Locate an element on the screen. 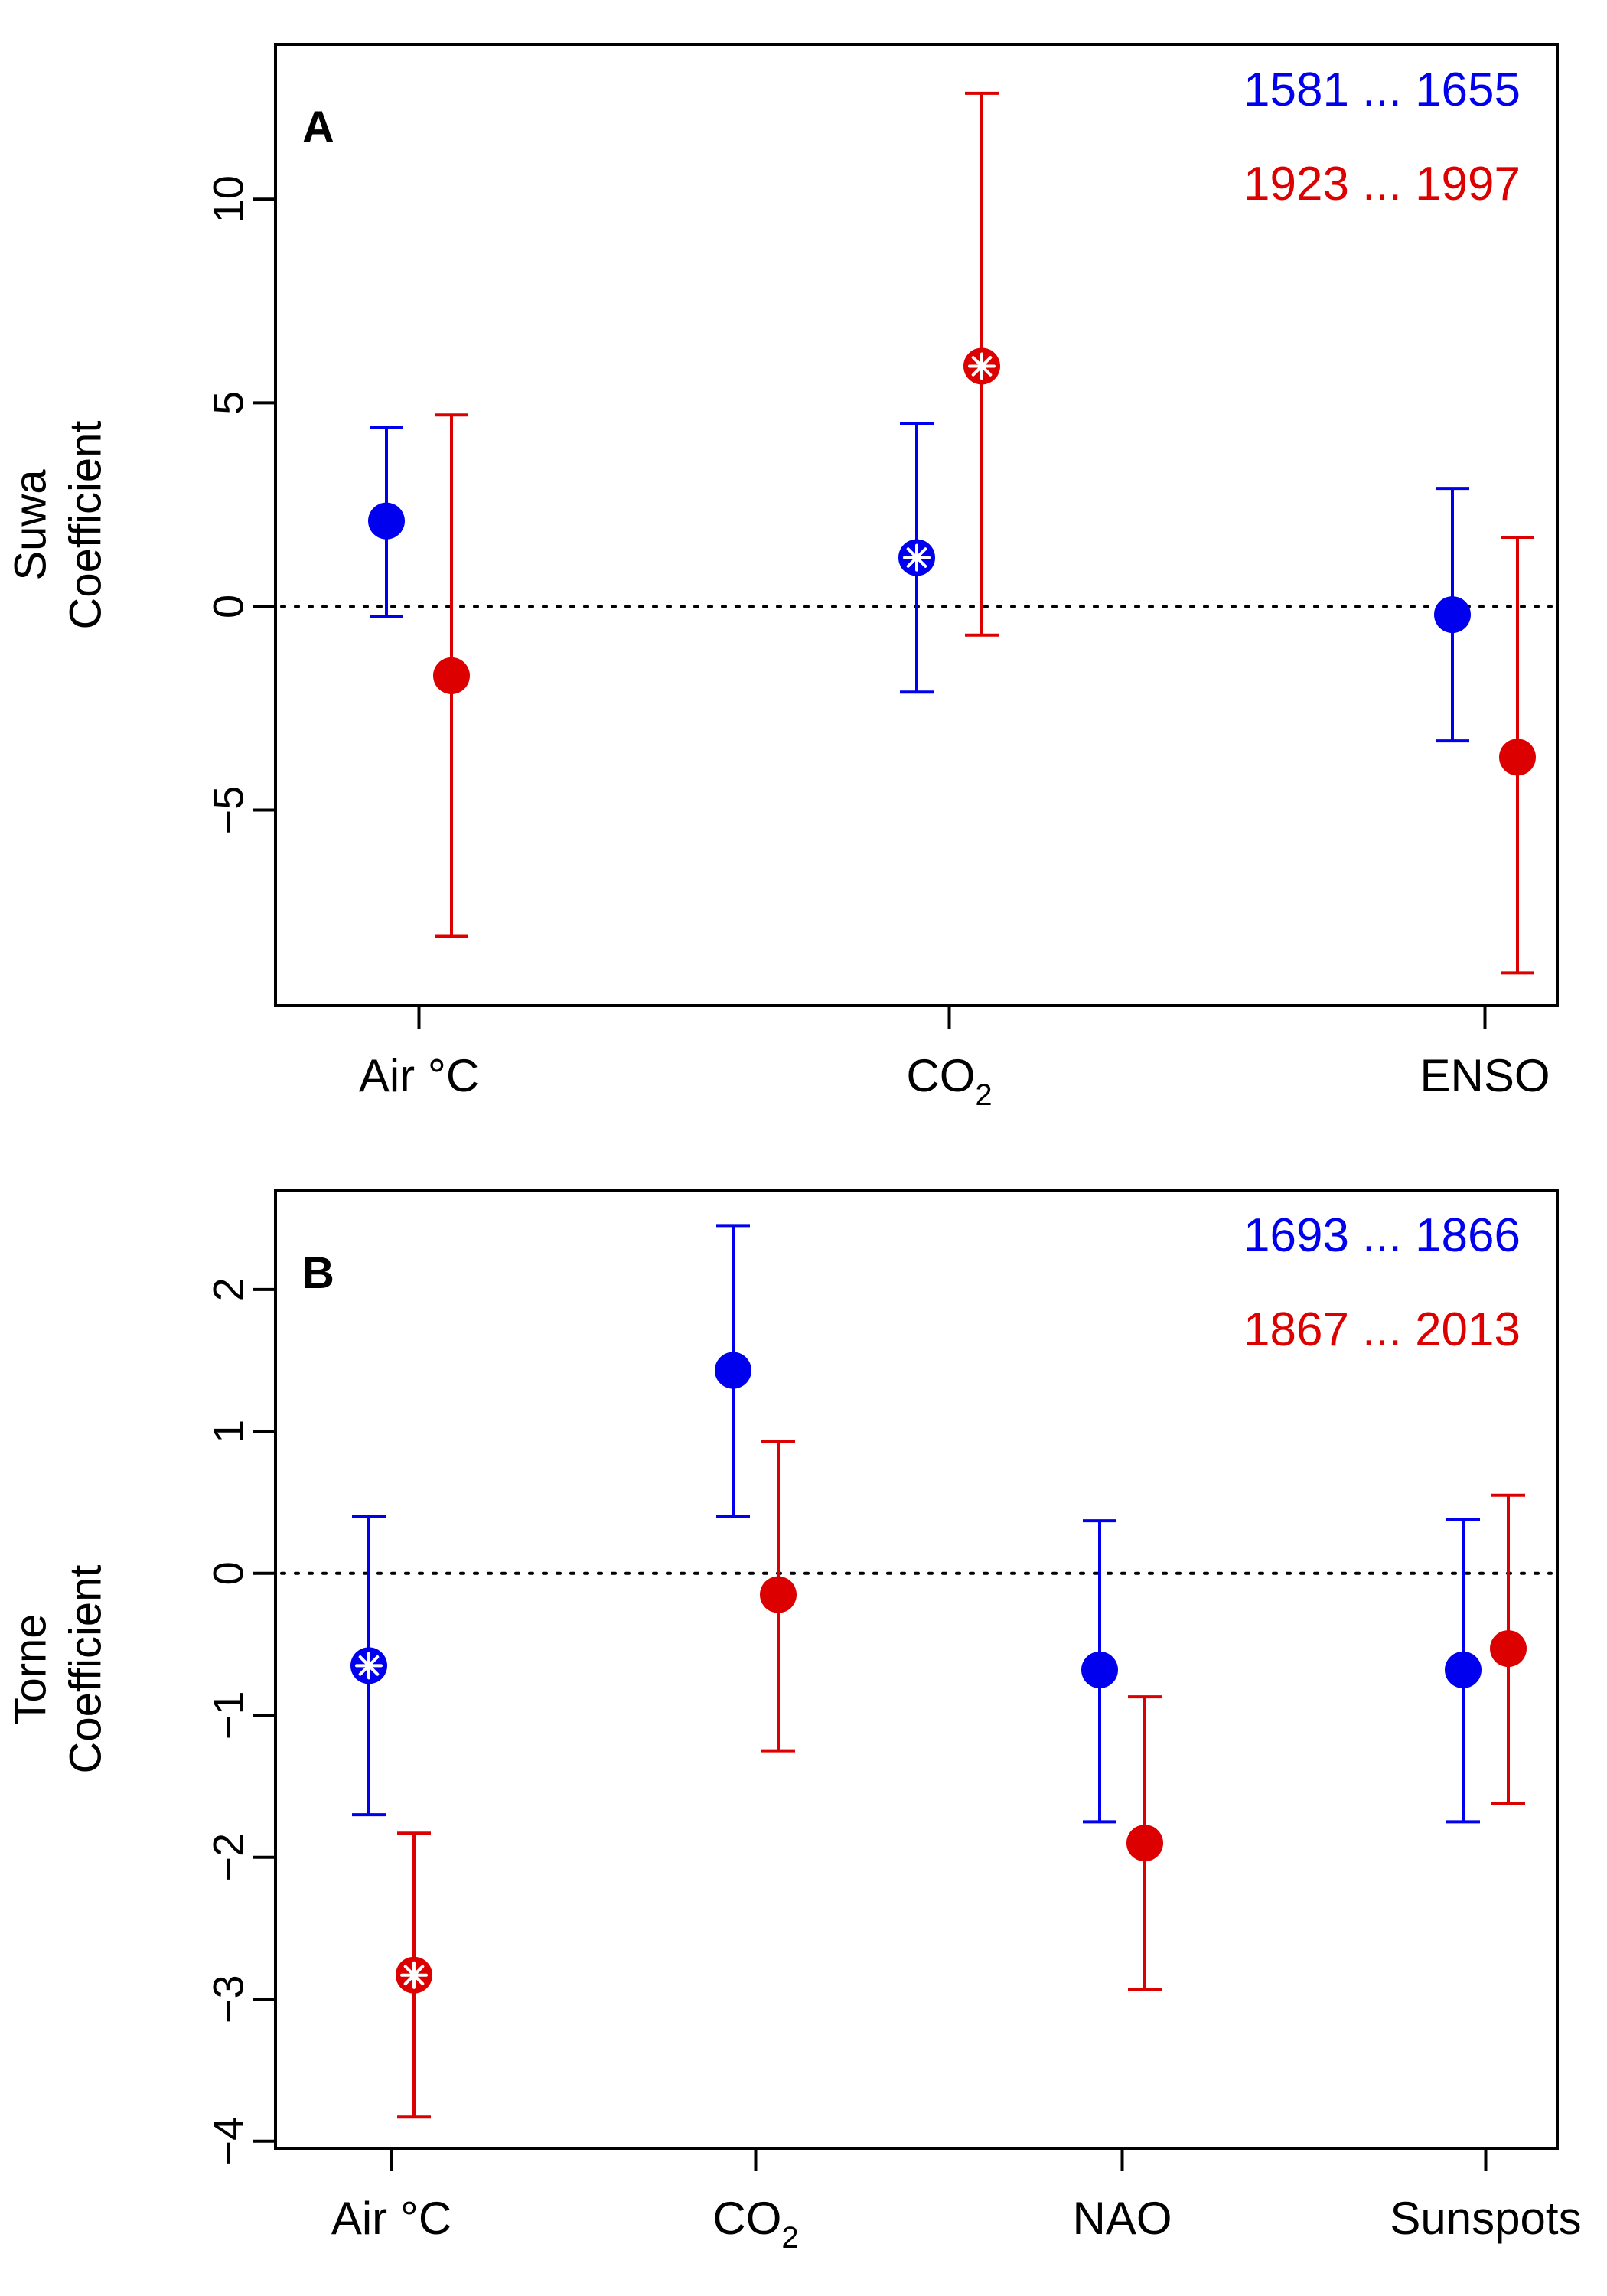  y-tick-label: 5 is located at coordinates (228, 403).